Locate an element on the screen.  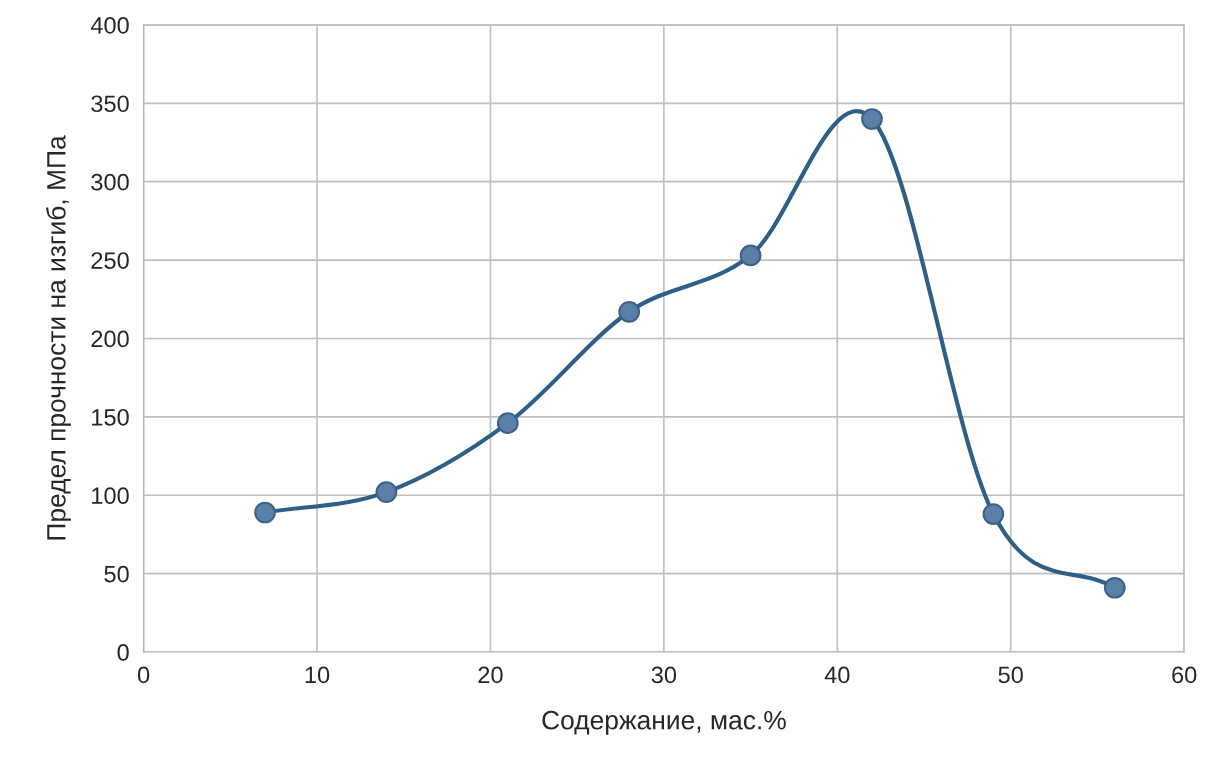
y-tick-label: 0 is located at coordinates (123, 652).